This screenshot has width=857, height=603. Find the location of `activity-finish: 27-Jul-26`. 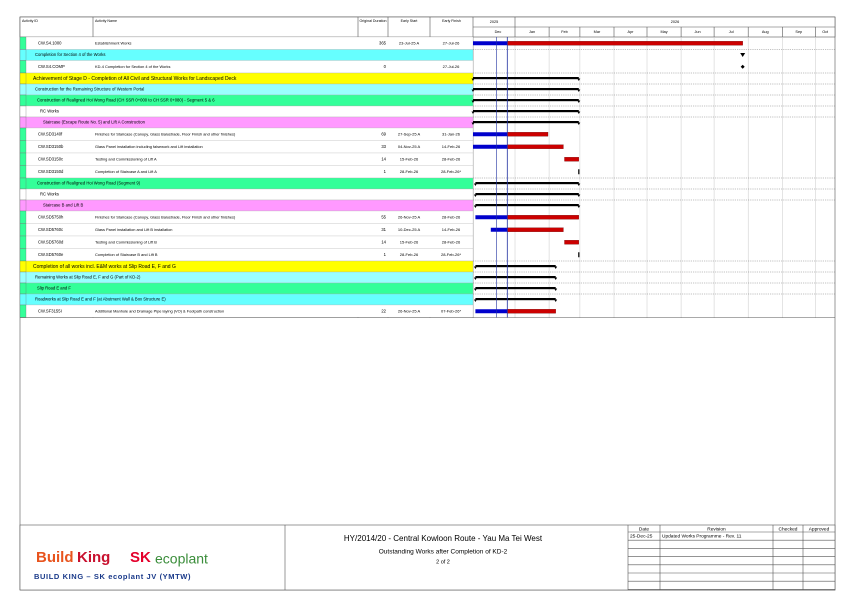

activity-finish: 27-Jul-26 is located at coordinates (451, 42).